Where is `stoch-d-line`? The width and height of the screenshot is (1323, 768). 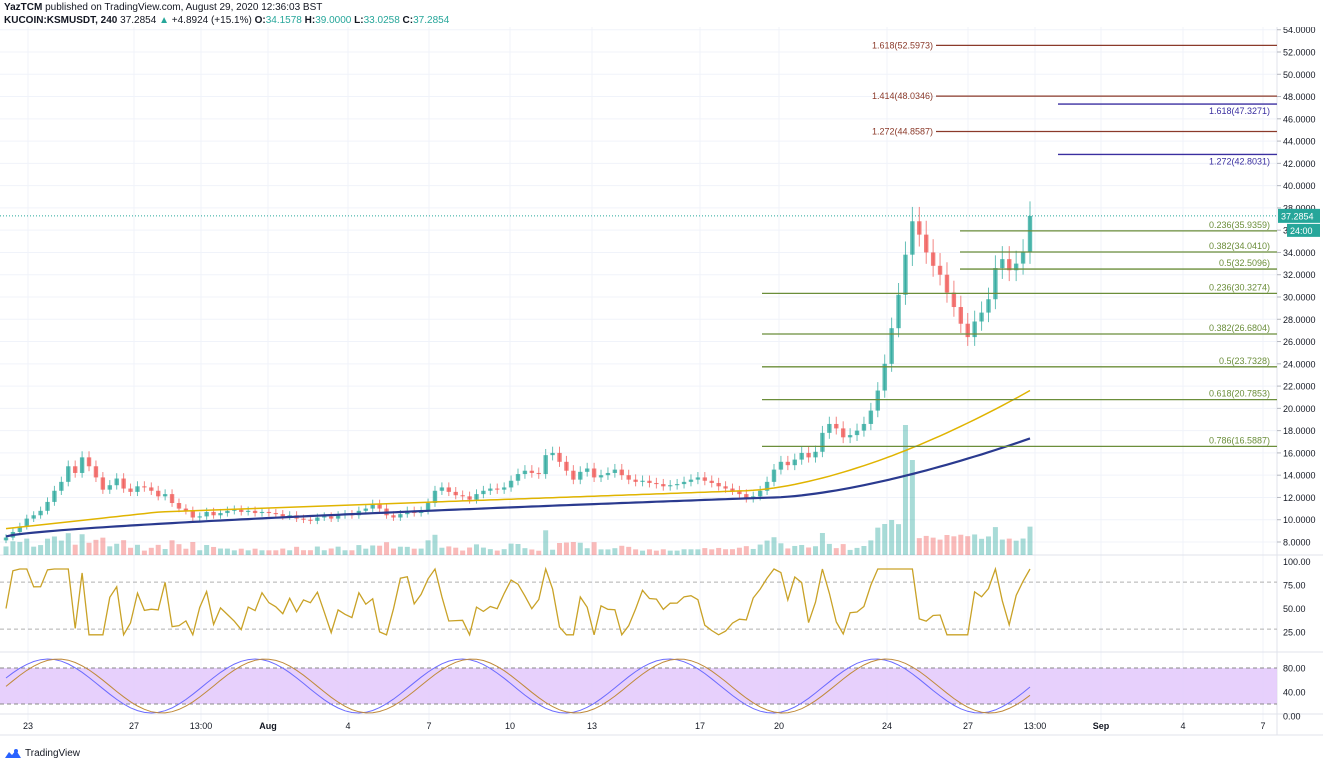
stoch-d-line is located at coordinates (518, 686).